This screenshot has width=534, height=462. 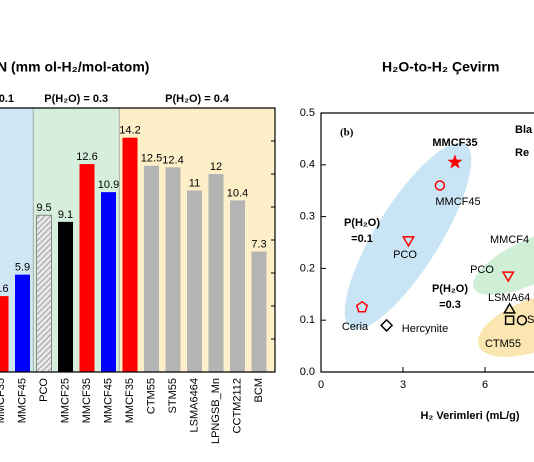 I want to click on group-label: P(H₂O) = 0.4, so click(x=197, y=99).